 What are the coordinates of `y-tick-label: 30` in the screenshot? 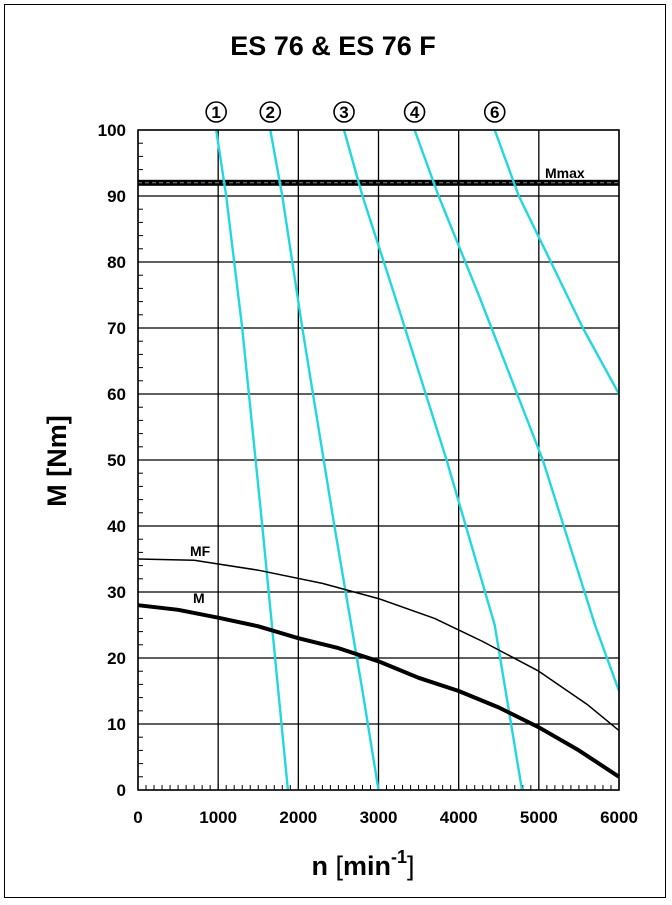 It's located at (116, 592).